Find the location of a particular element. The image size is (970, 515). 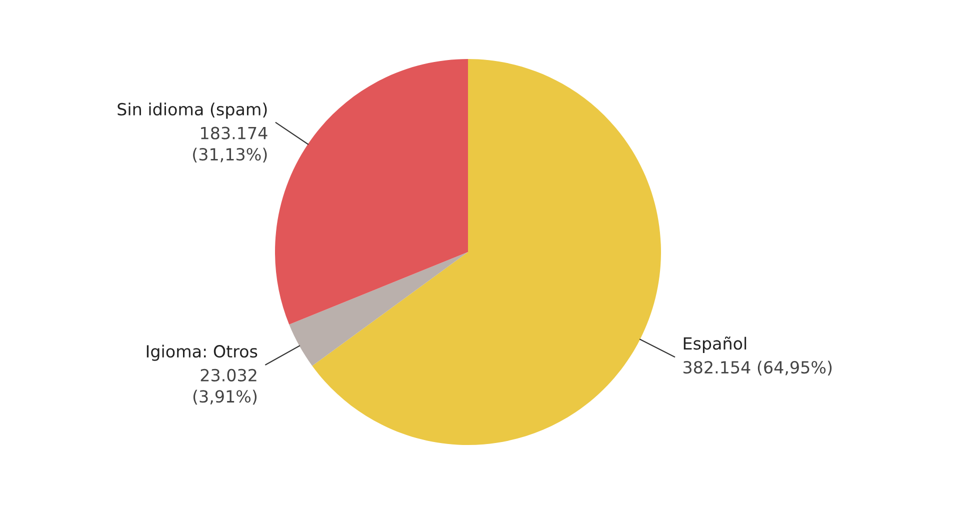

slice-label: Igioma: Otros is located at coordinates (202, 352).